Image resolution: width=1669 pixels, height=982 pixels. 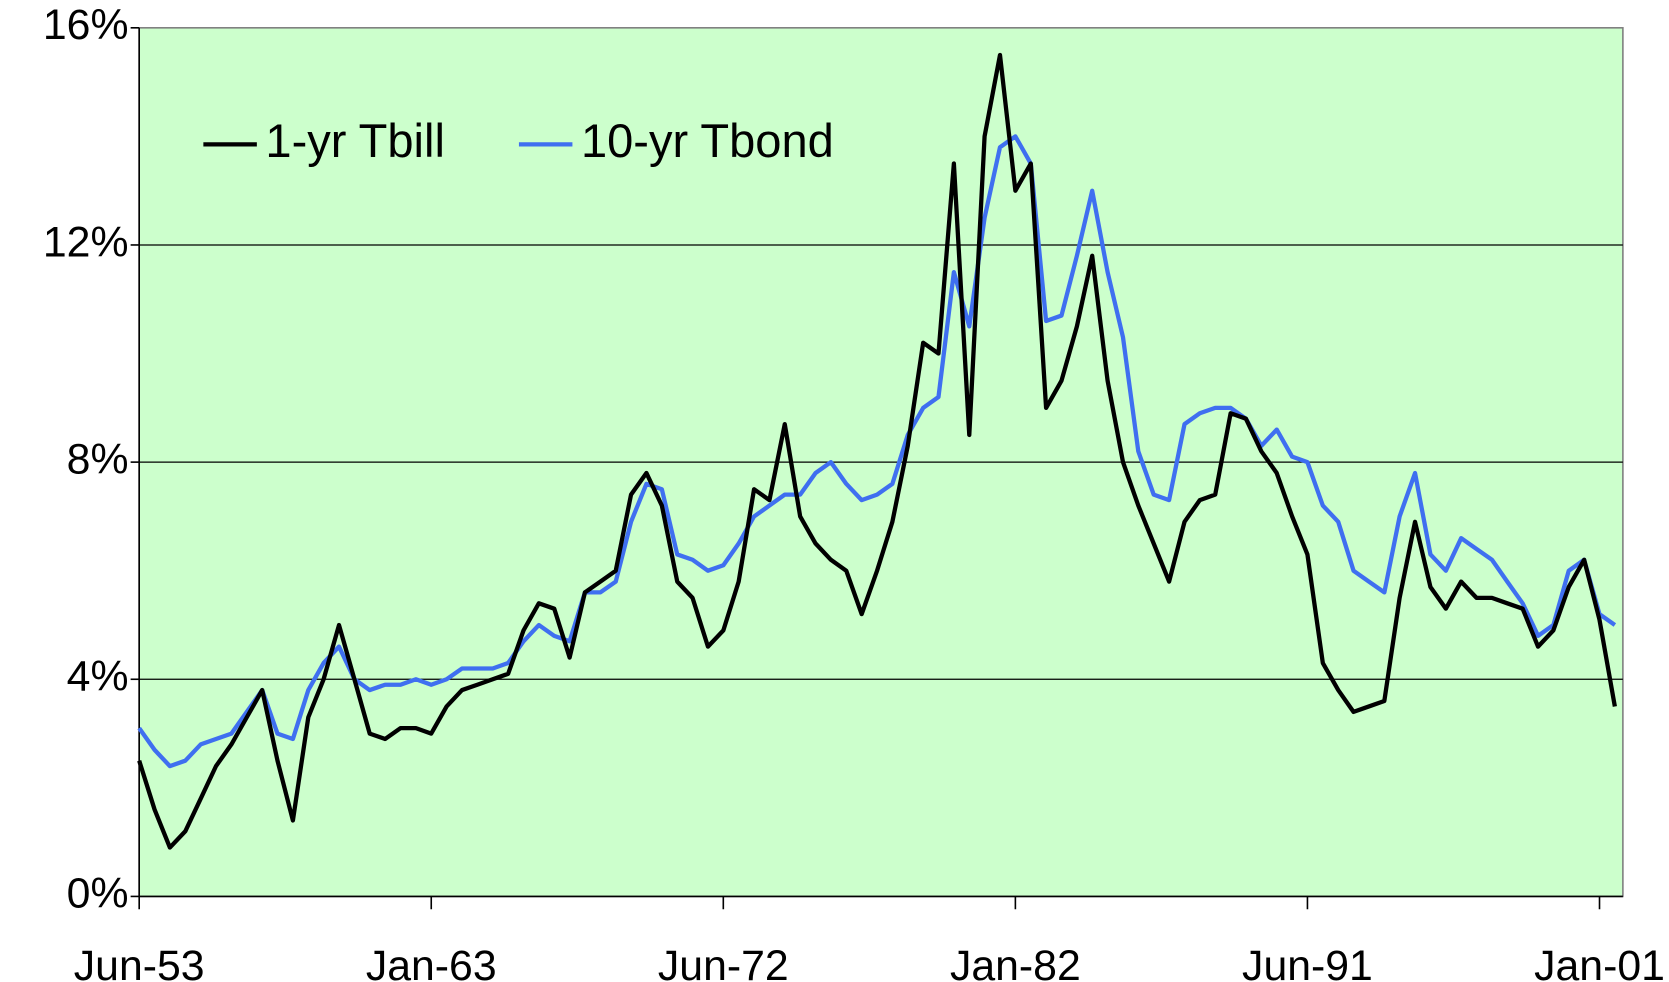 What do you see at coordinates (707, 140) in the screenshot?
I see `legend-label: 10-yr Tbond` at bounding box center [707, 140].